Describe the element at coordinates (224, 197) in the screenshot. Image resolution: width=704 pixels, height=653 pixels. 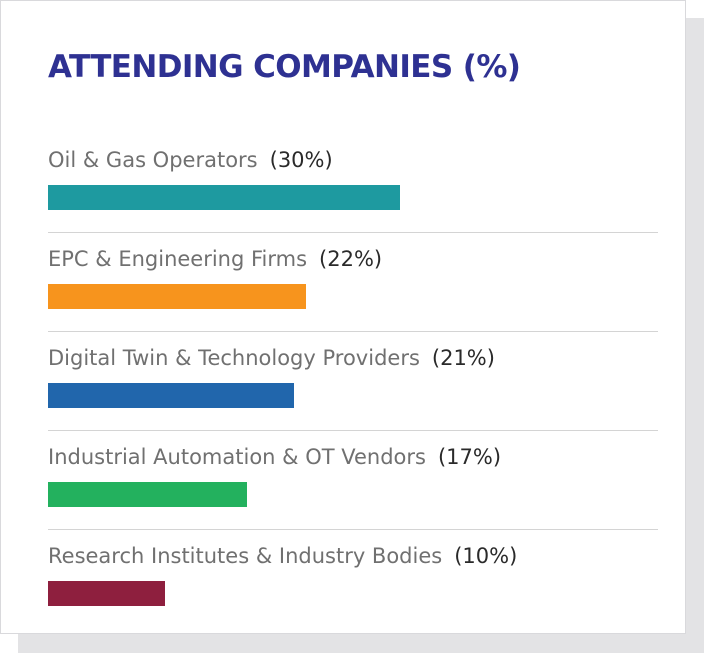
I see `bar-oil-and-gas-operators` at that location.